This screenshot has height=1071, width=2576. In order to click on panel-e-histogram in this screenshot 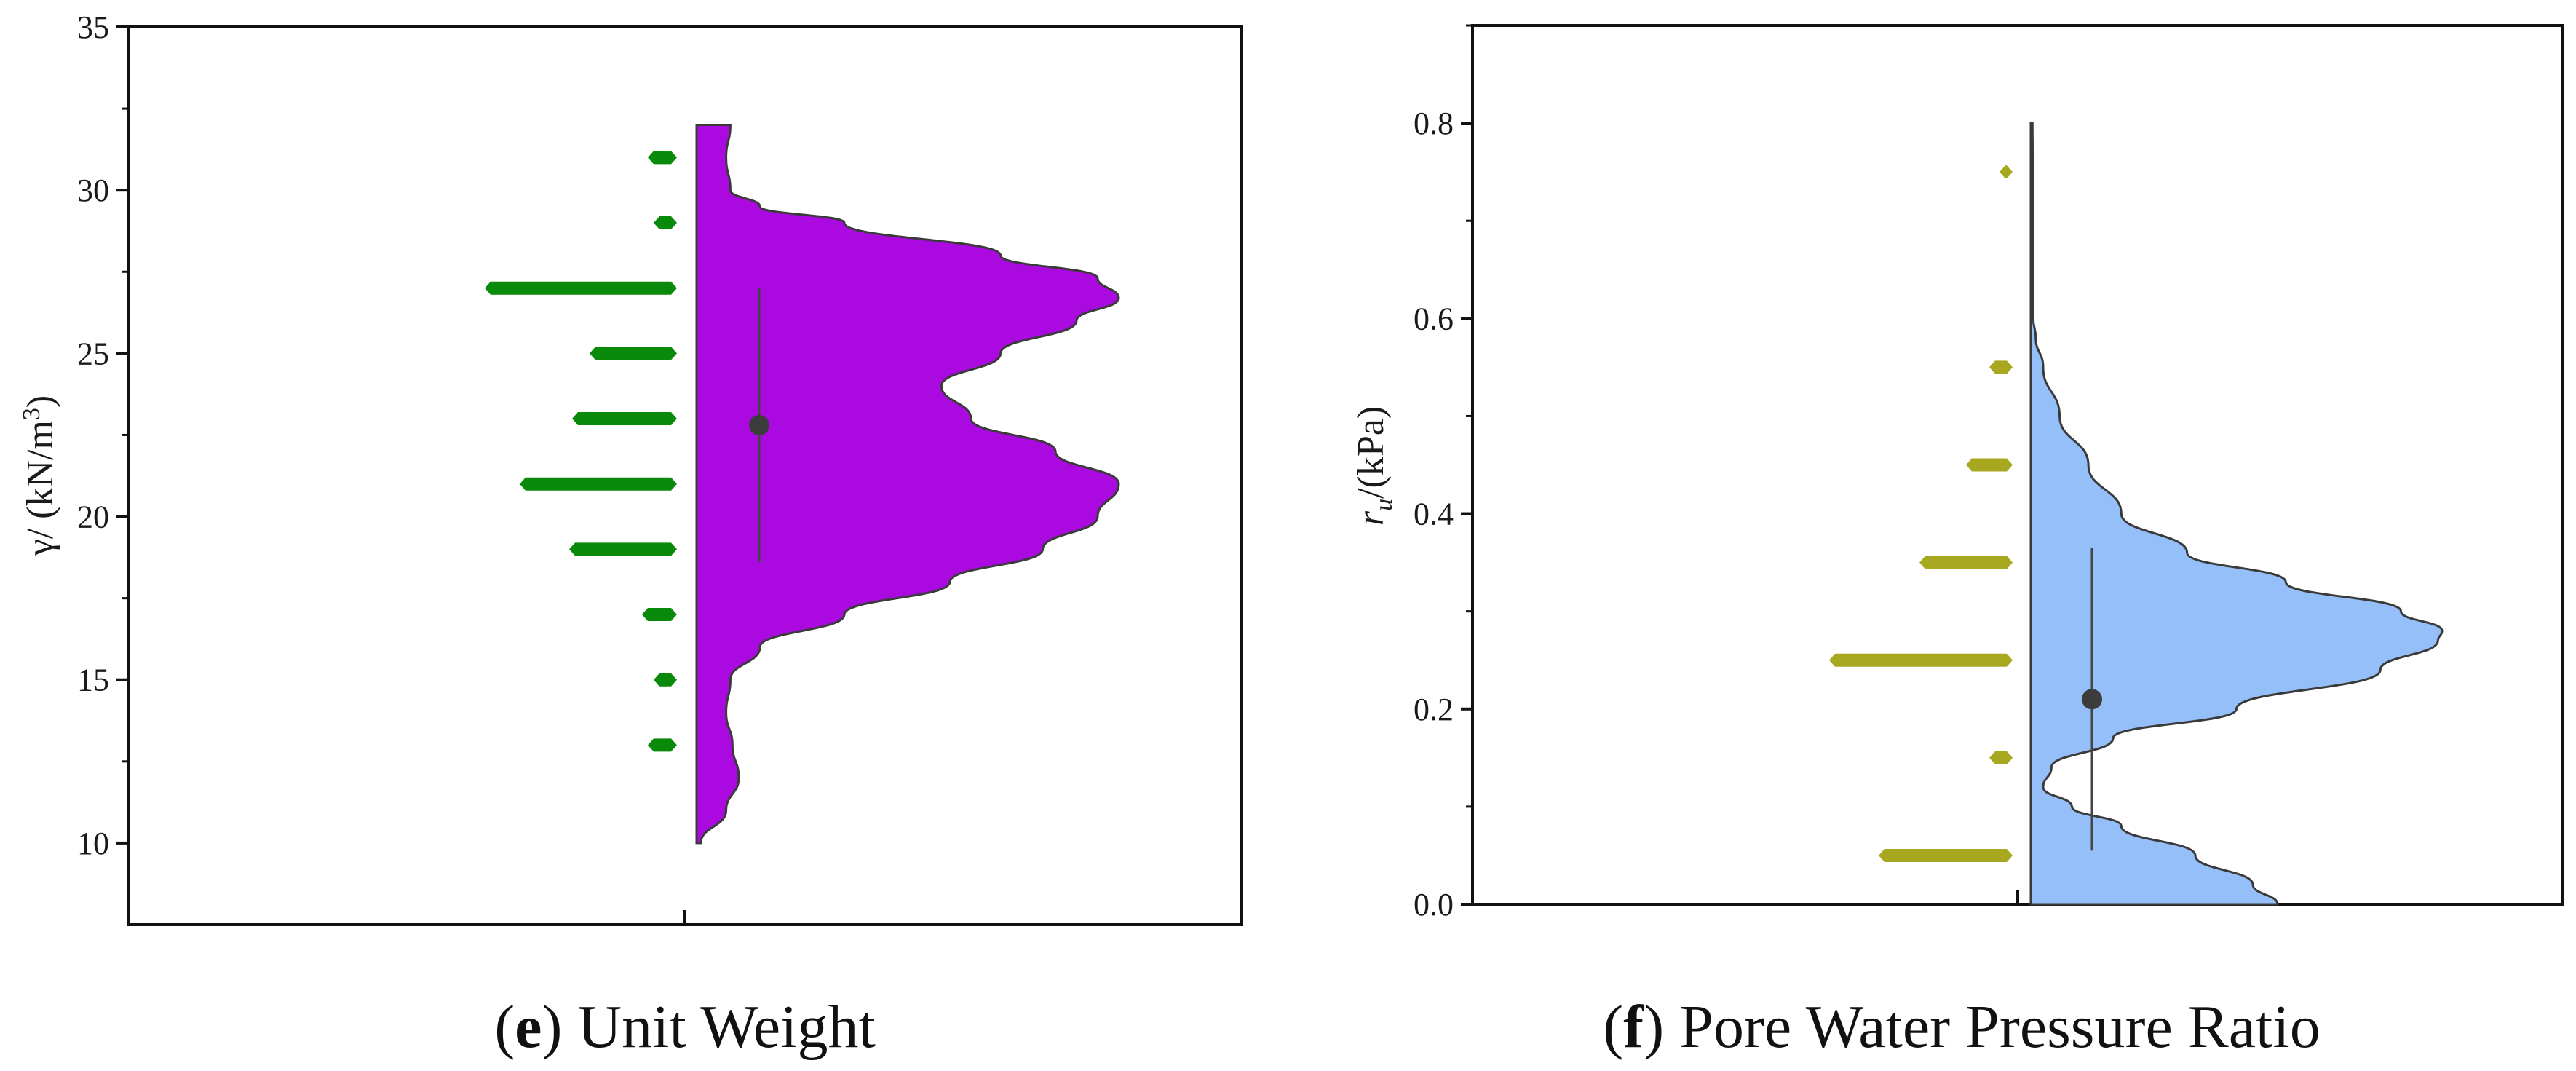, I will do `click(581, 451)`.